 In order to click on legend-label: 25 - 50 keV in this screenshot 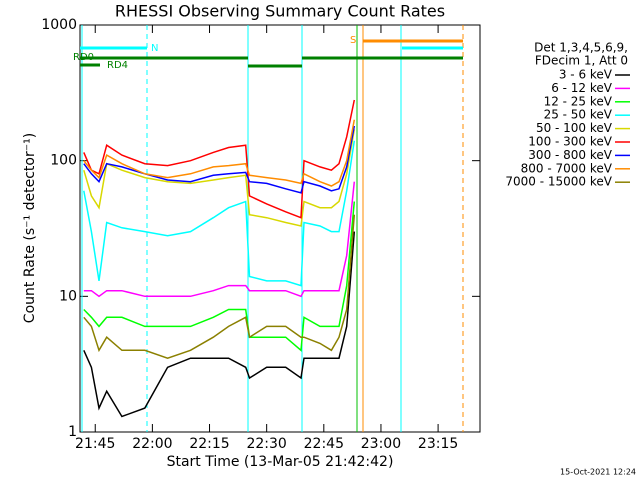, I will do `click(578, 115)`.